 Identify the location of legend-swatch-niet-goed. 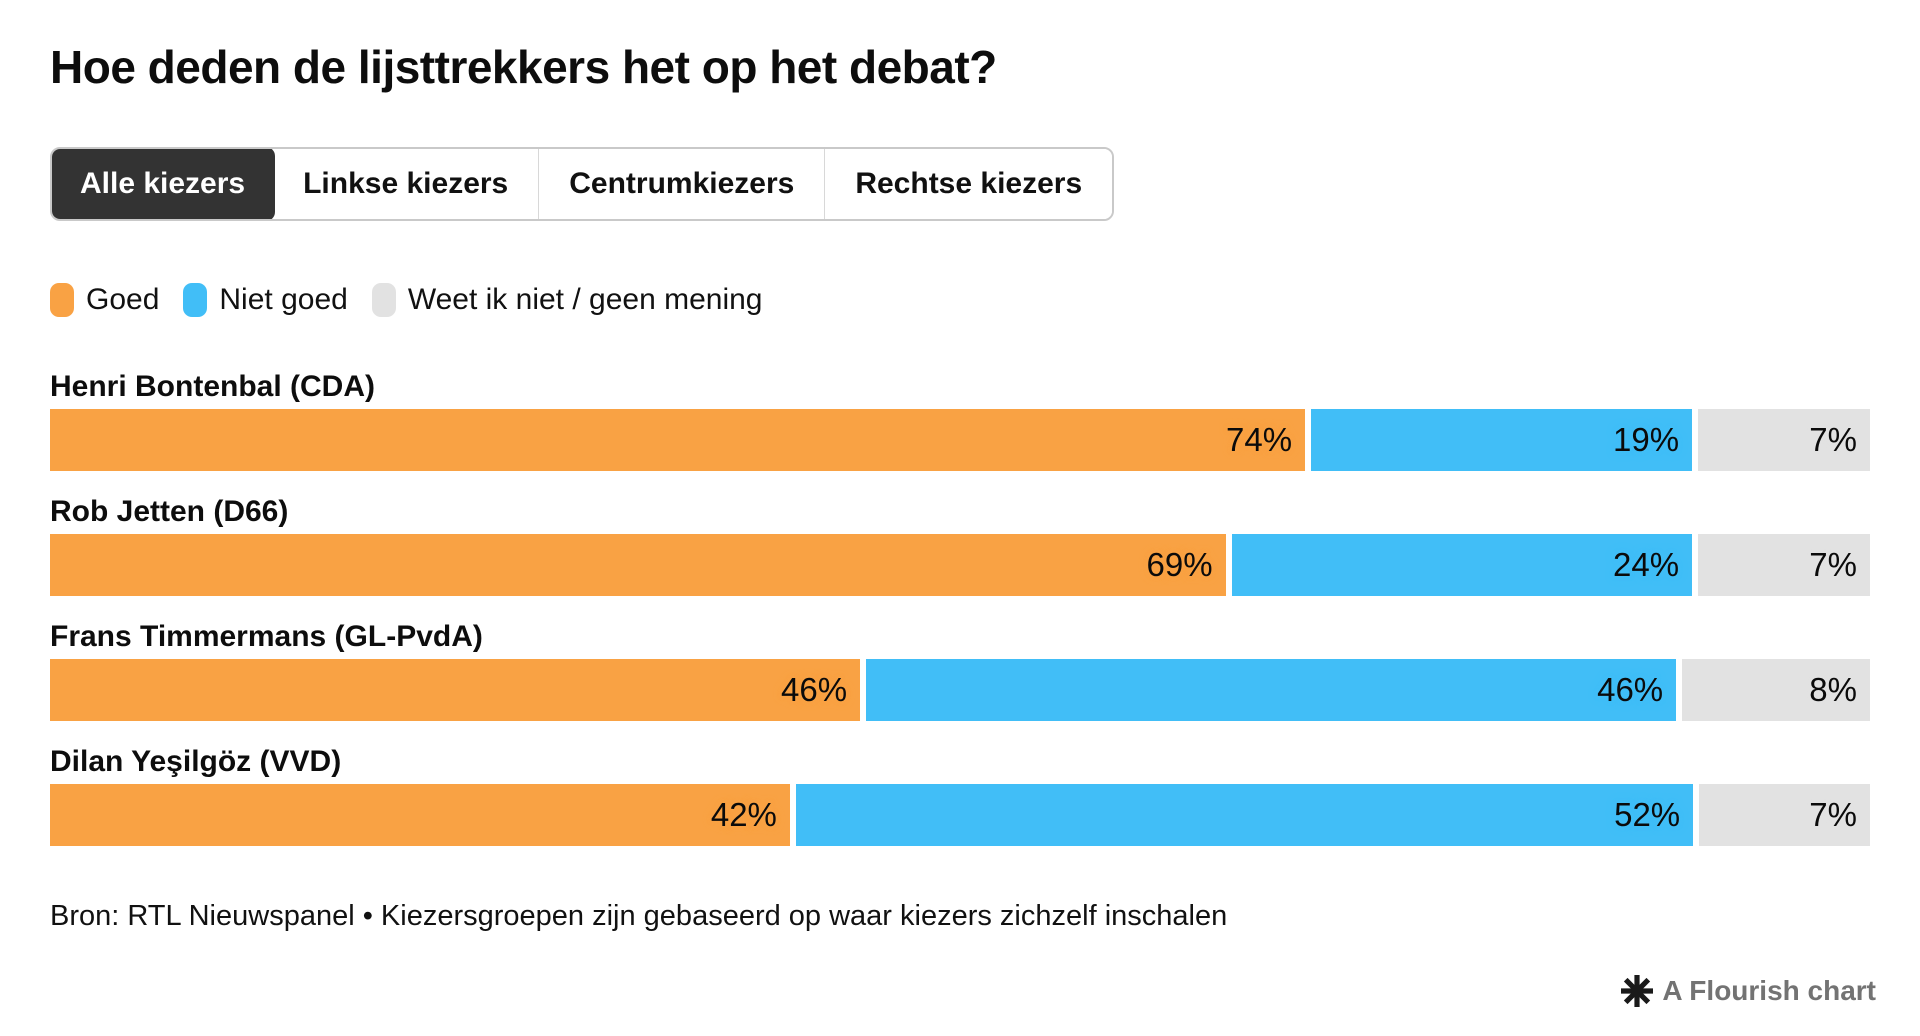
(195, 299).